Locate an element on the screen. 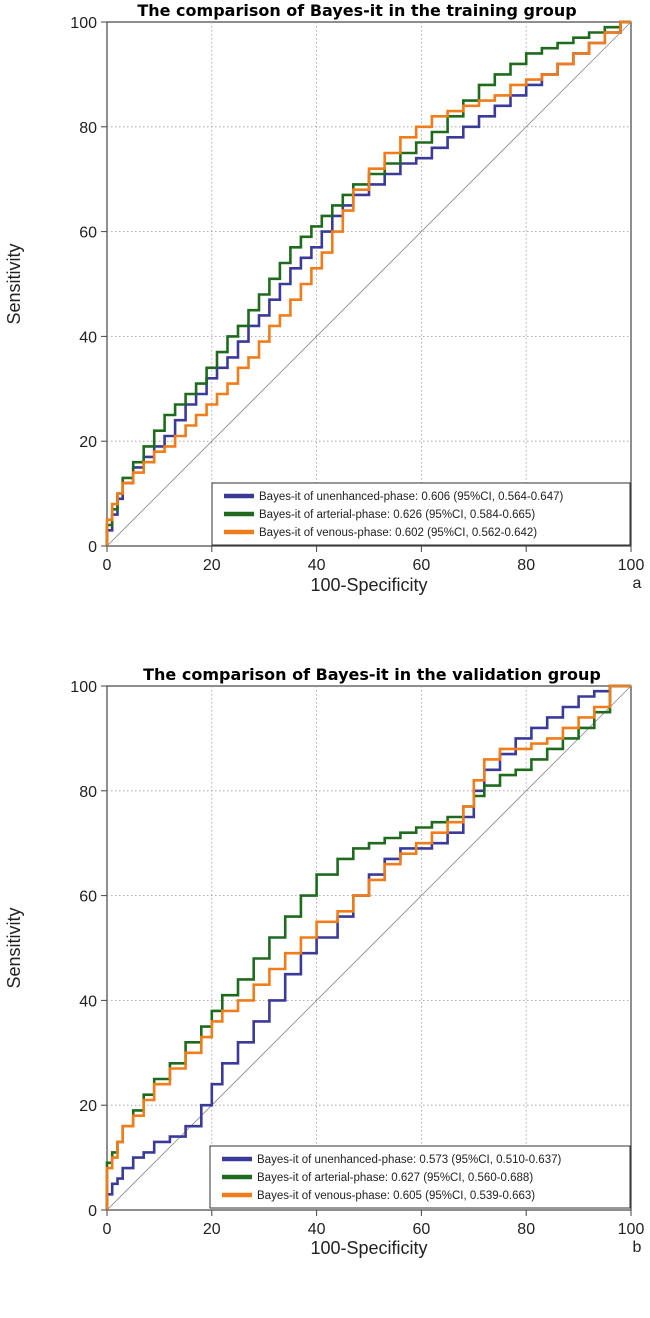 The width and height of the screenshot is (650, 1318). panel-letter: b is located at coordinates (637, 1247).